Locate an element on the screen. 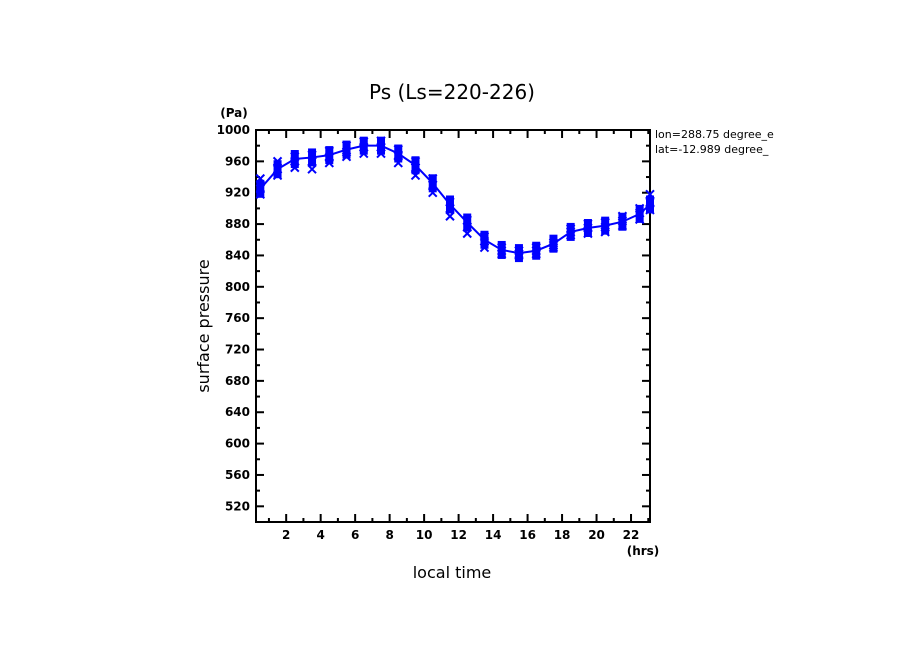 The image size is (904, 654). y-tick-label: 600 is located at coordinates (237, 444).